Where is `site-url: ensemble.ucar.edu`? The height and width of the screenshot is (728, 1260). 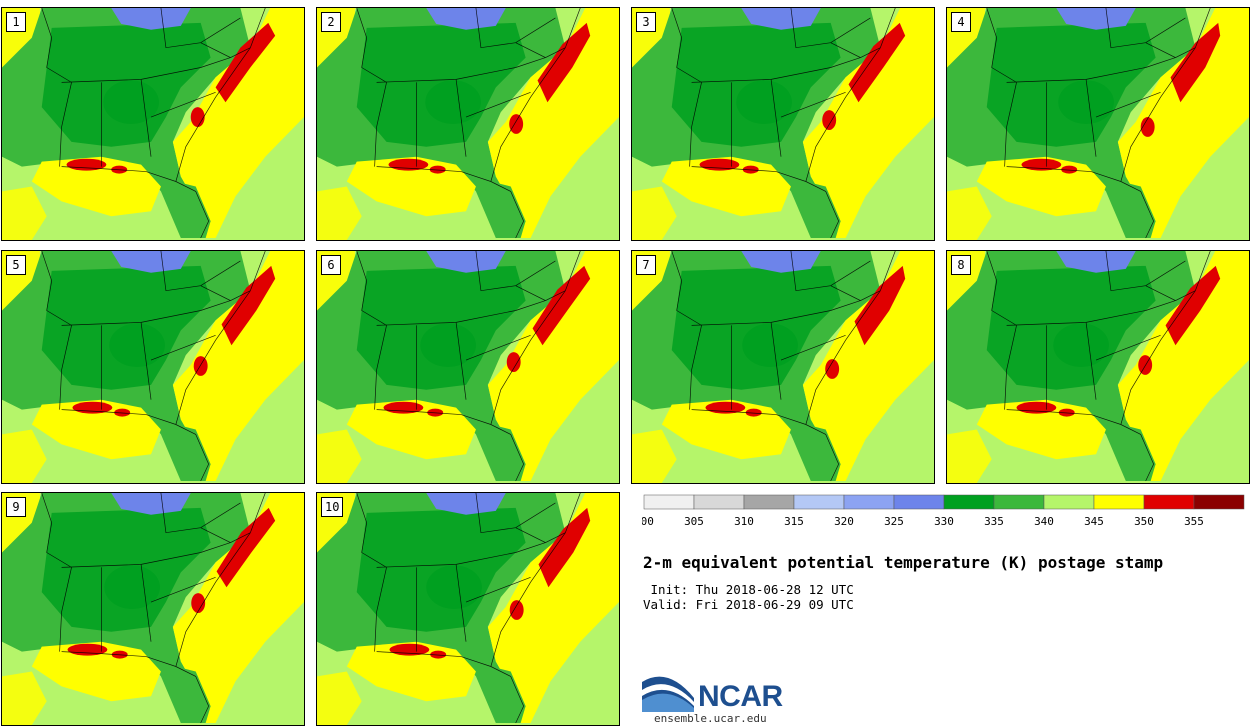
site-url: ensemble.ucar.edu is located at coordinates (710, 718).